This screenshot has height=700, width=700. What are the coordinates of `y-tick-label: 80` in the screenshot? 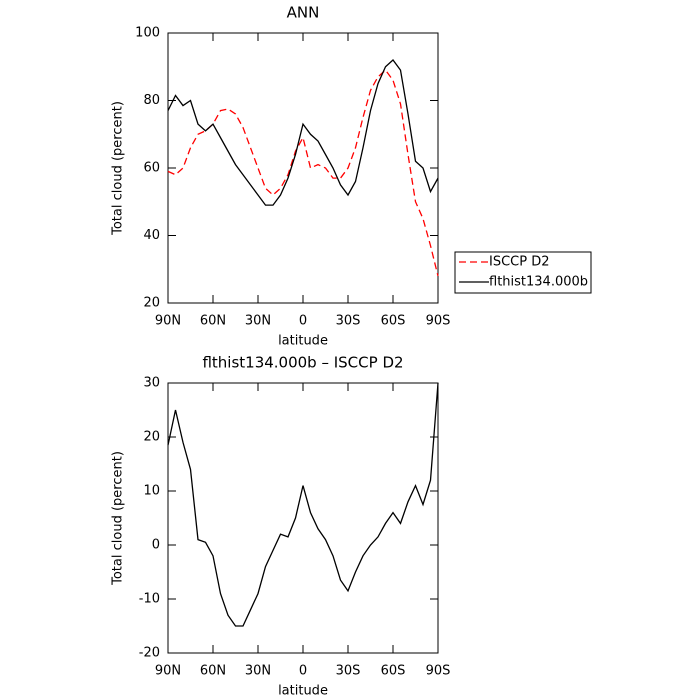 It's located at (151, 100).